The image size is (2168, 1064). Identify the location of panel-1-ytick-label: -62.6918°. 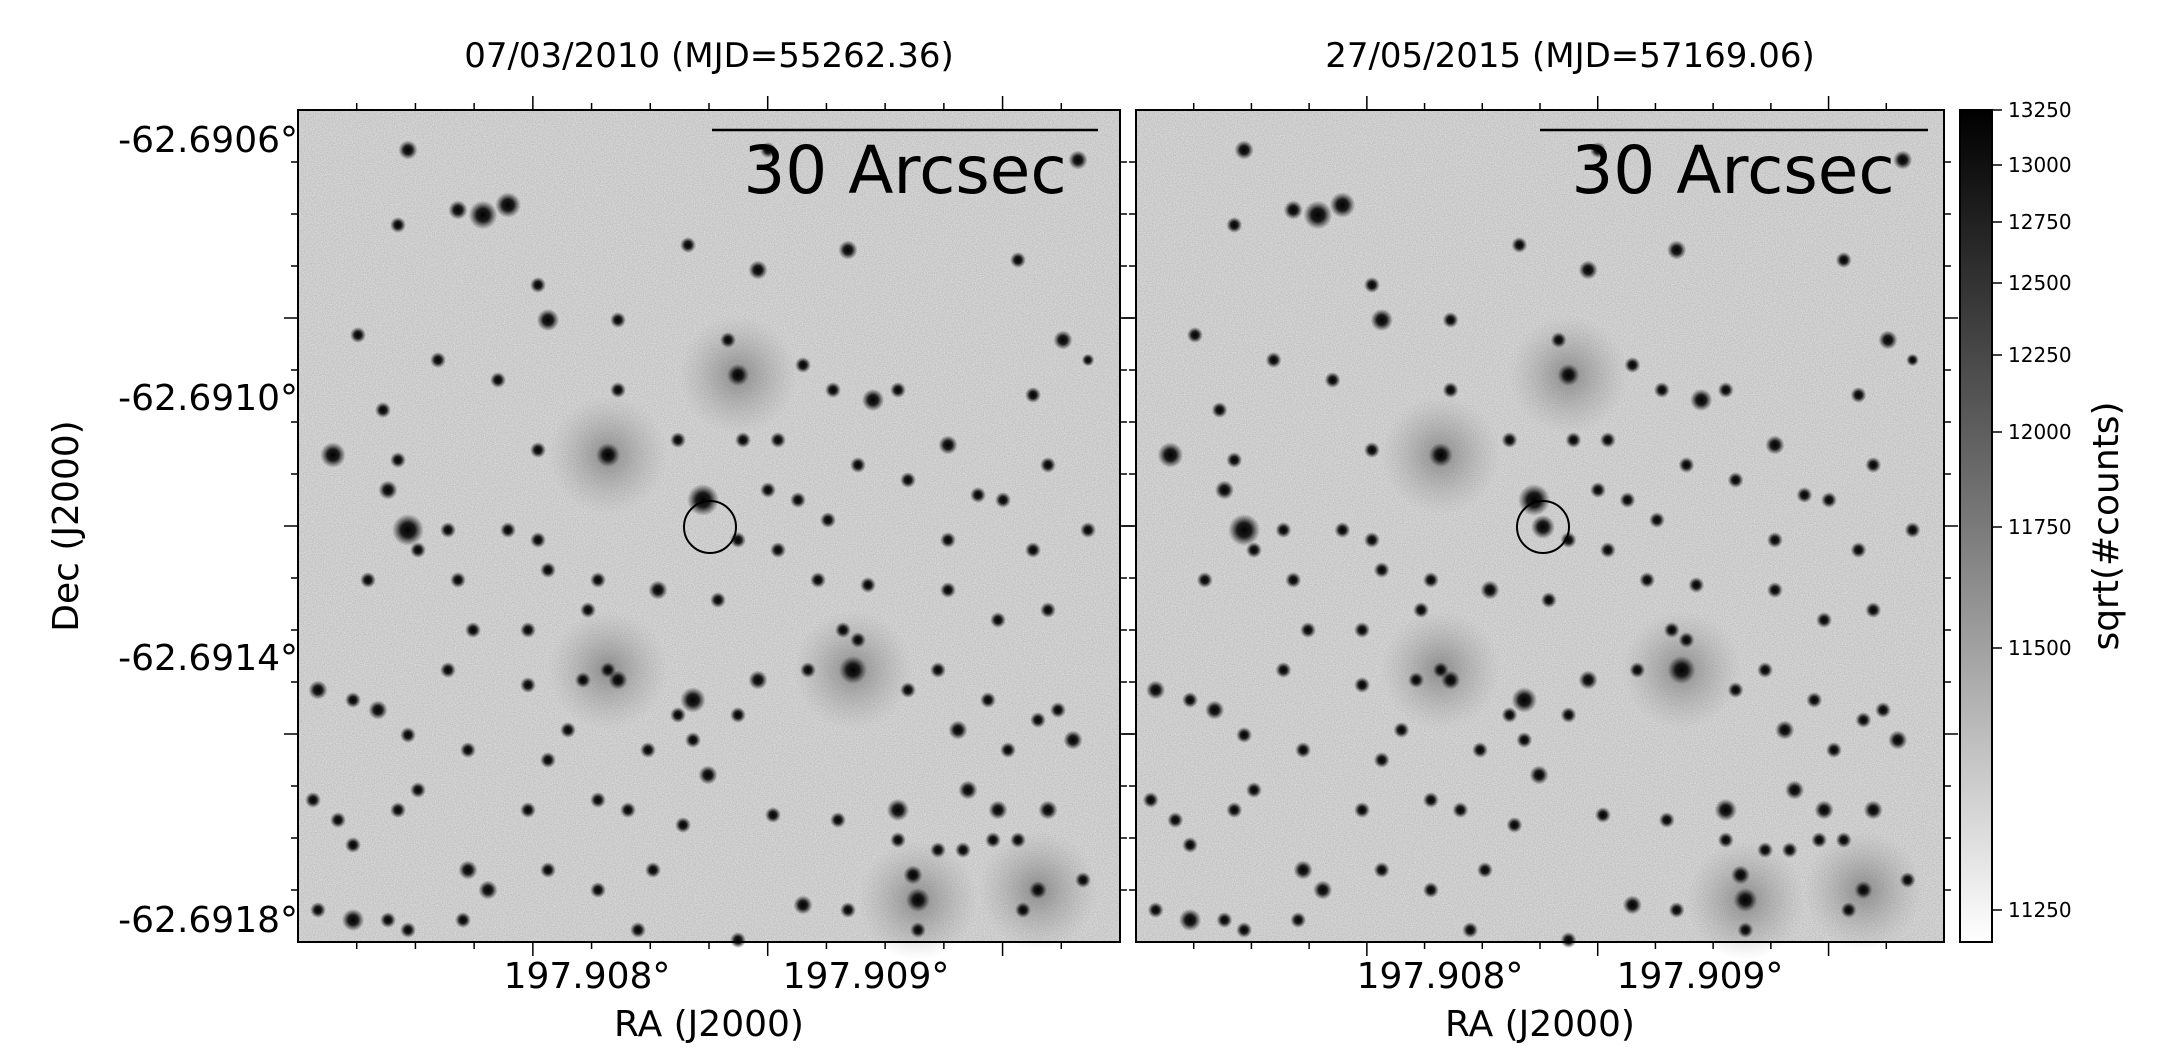
(208, 920).